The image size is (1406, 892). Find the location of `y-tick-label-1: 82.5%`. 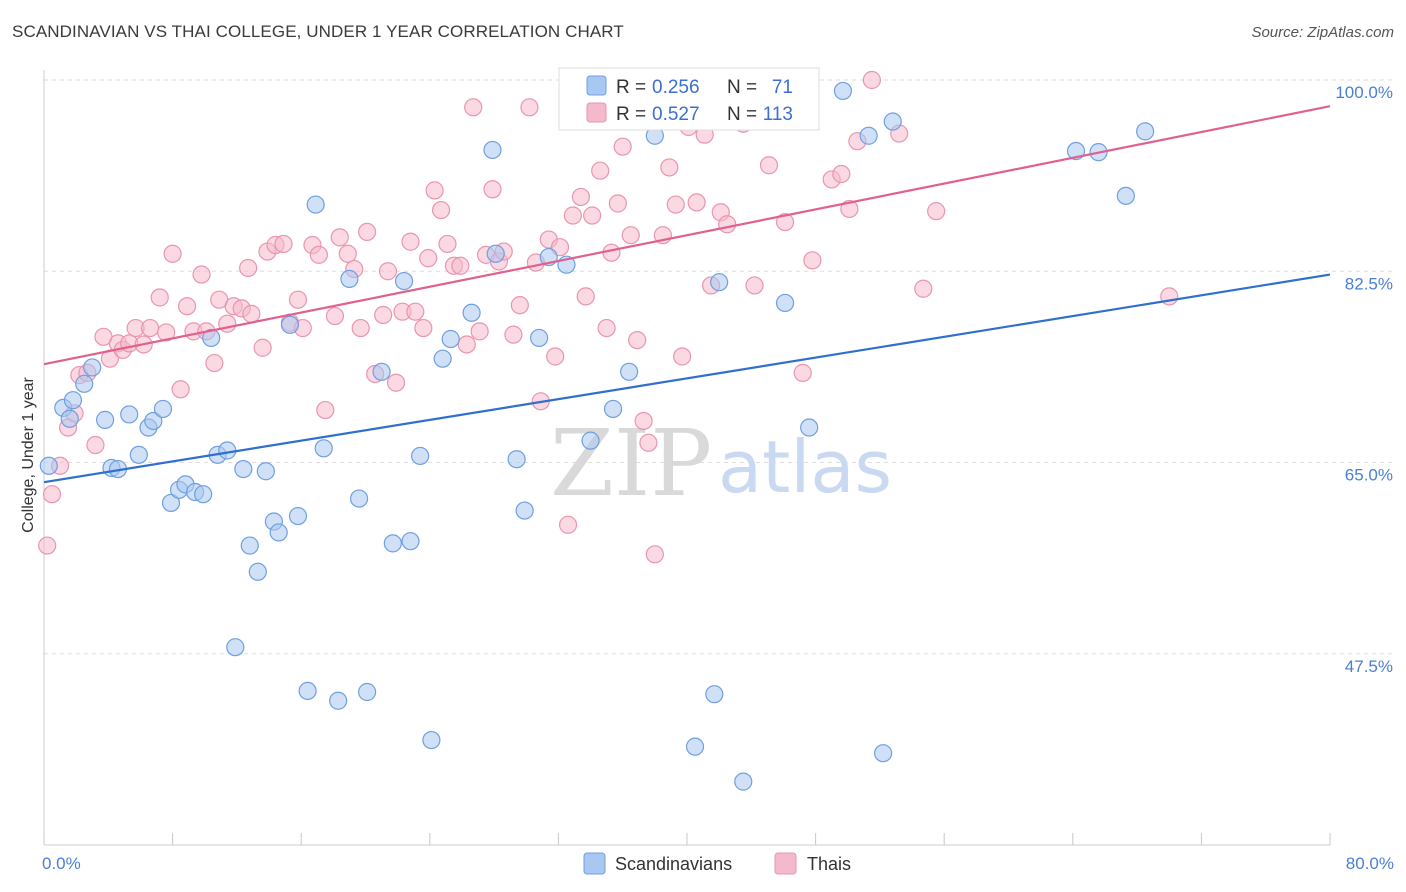

y-tick-label-1: 82.5% is located at coordinates (1369, 283).